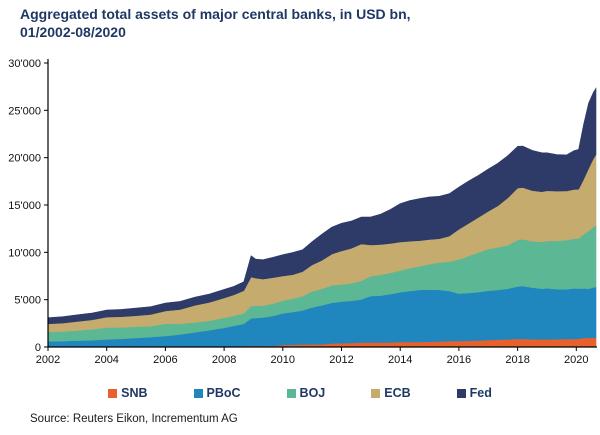 The image size is (600, 435). I want to click on legend-item-boj: BOJ, so click(306, 393).